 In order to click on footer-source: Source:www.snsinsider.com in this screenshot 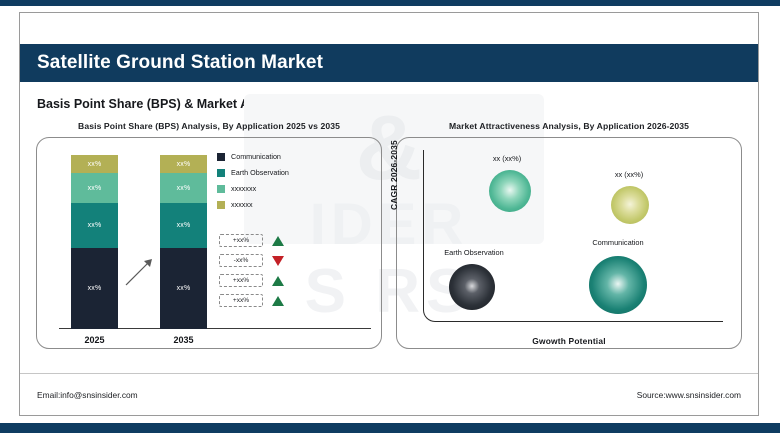, I will do `click(688, 394)`.